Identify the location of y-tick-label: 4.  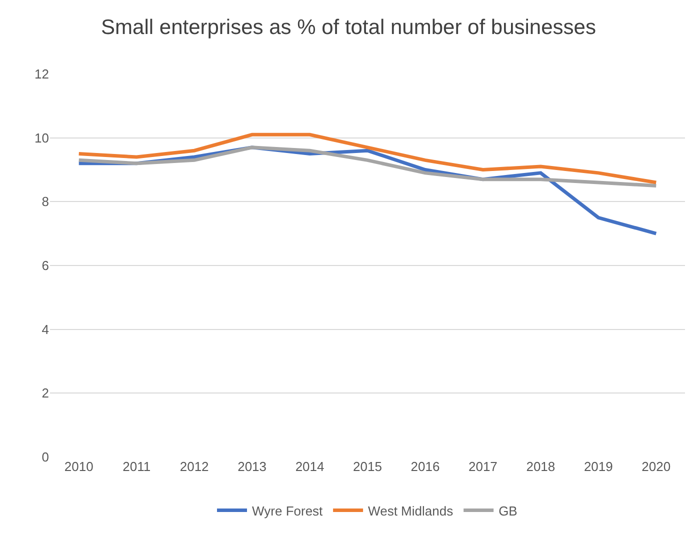
(45, 329).